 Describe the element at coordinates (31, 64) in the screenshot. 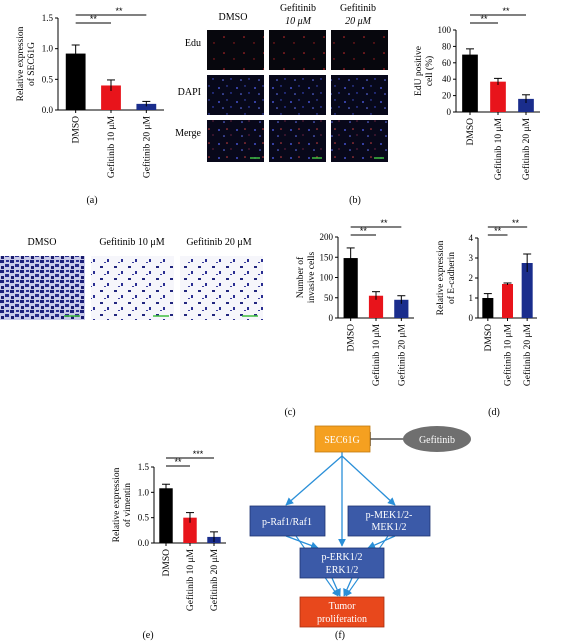

I see `y-axis-label: of SEC61G` at that location.